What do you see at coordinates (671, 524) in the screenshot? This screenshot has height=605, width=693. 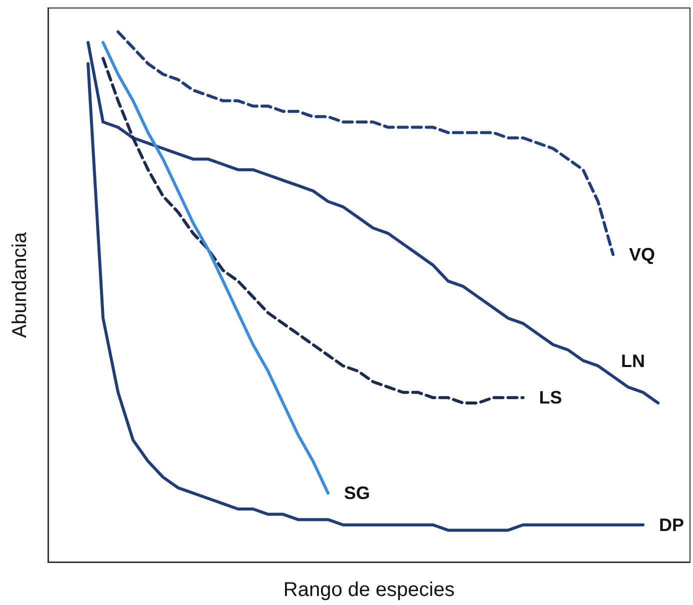 I see `series-label: DP` at bounding box center [671, 524].